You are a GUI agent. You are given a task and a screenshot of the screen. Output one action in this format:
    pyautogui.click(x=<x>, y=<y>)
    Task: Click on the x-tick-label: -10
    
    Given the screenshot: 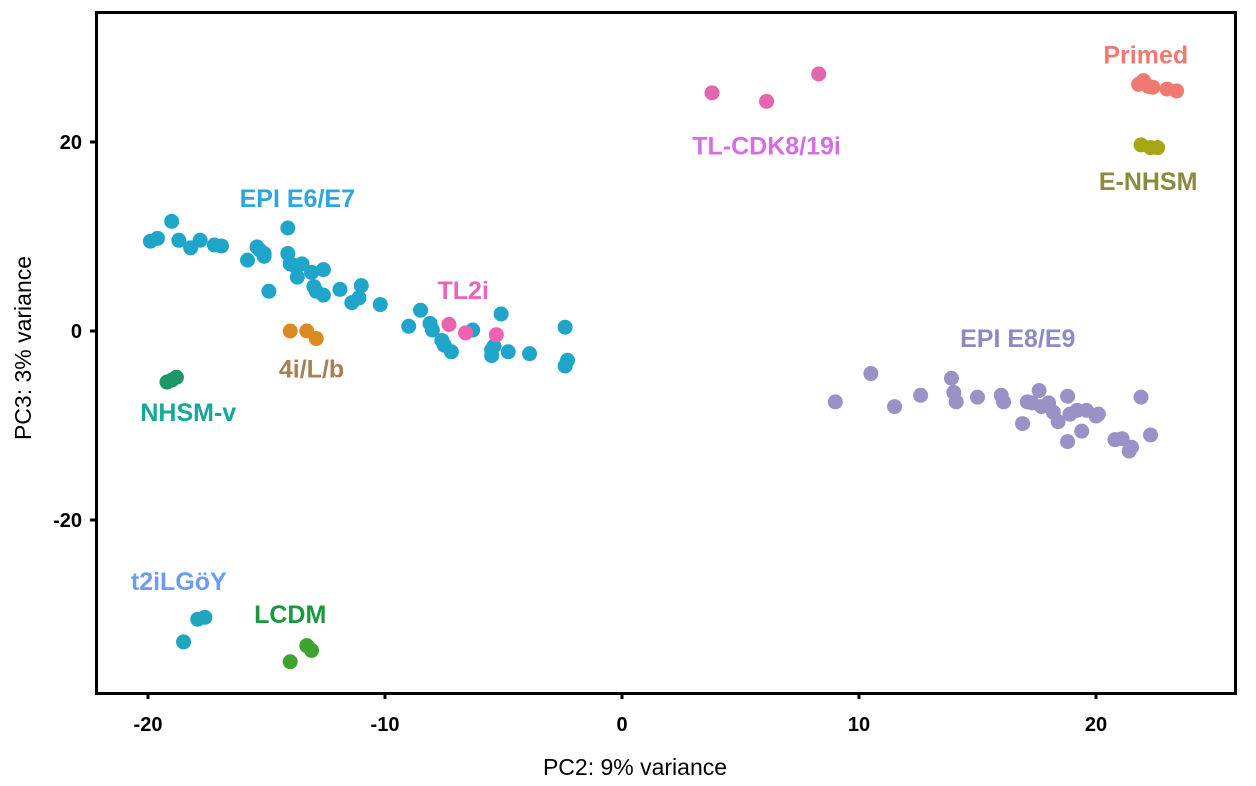 What is the action you would take?
    pyautogui.click(x=385, y=725)
    